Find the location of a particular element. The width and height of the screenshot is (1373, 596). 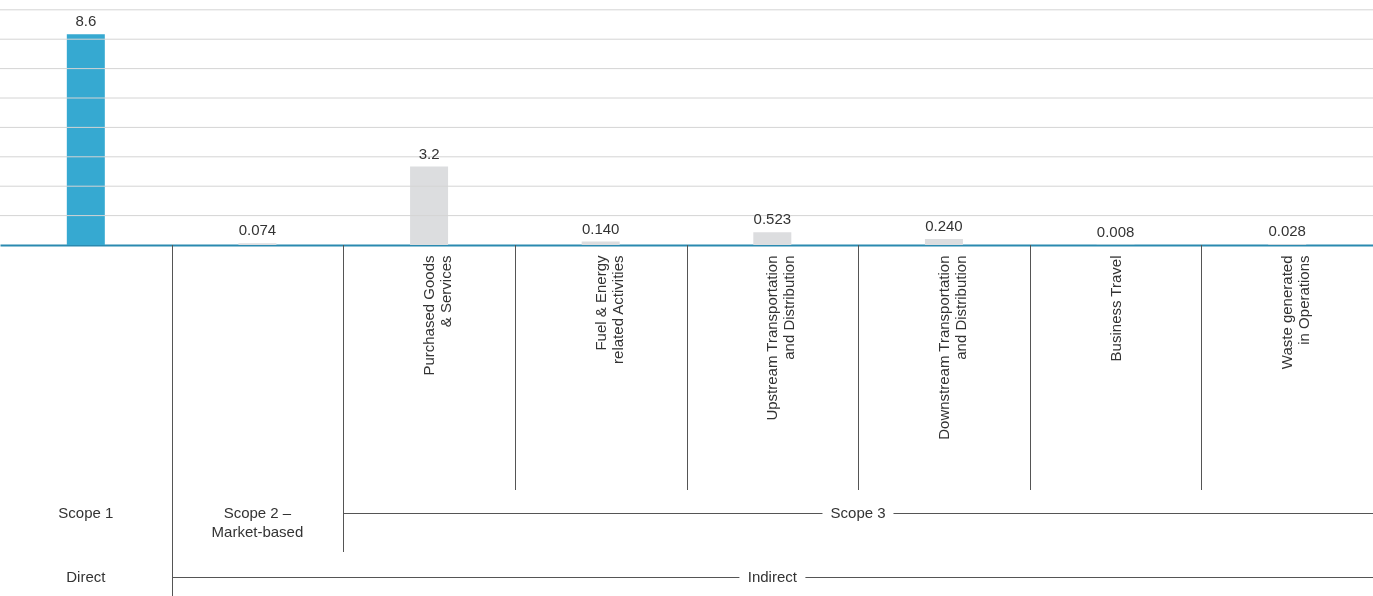

text: Direct is located at coordinates (86, 576).